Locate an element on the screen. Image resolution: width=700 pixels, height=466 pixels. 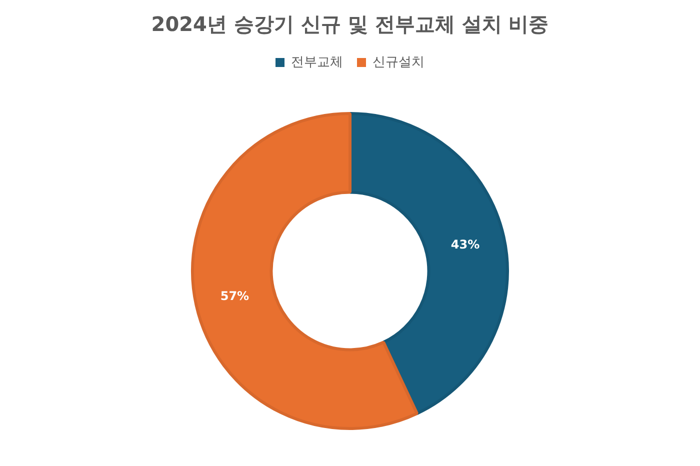
legend-label: 전부교체 is located at coordinates (317, 62).